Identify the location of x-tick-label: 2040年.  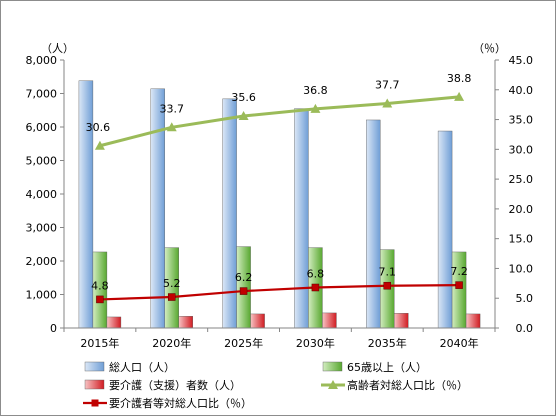
(459, 343).